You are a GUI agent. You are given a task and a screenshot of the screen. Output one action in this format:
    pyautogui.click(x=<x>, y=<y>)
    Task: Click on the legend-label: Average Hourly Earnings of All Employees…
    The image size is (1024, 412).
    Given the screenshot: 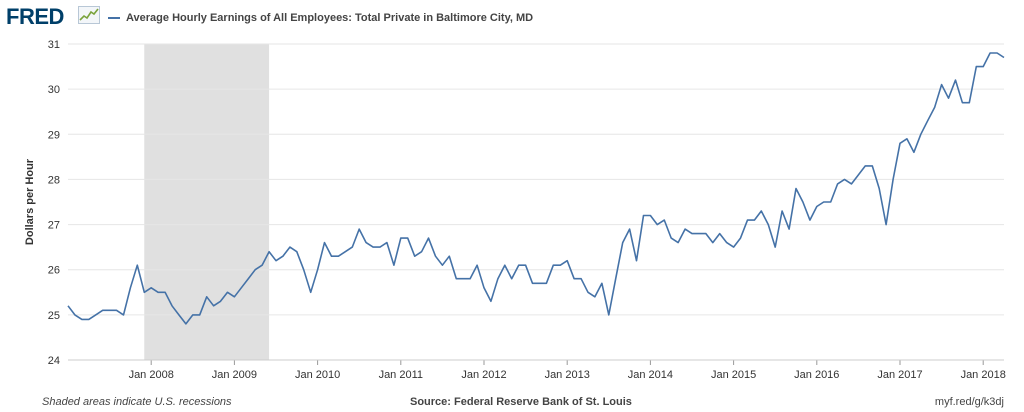 What is the action you would take?
    pyautogui.click(x=330, y=18)
    